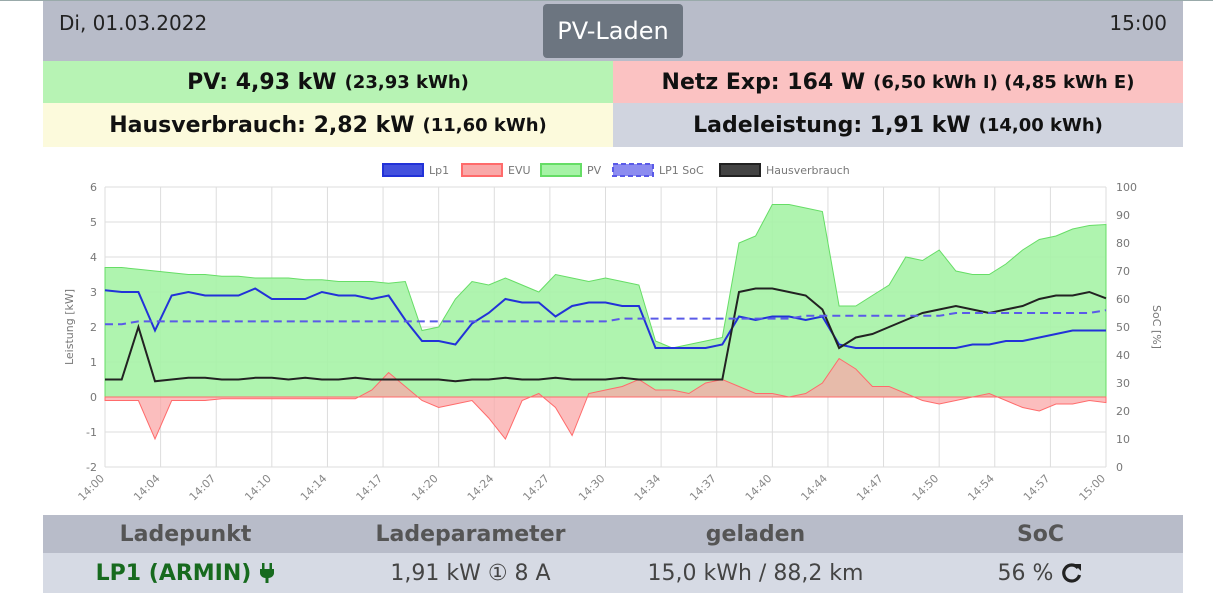  I want to click on x-tick-label: 14:44, so click(814, 488).